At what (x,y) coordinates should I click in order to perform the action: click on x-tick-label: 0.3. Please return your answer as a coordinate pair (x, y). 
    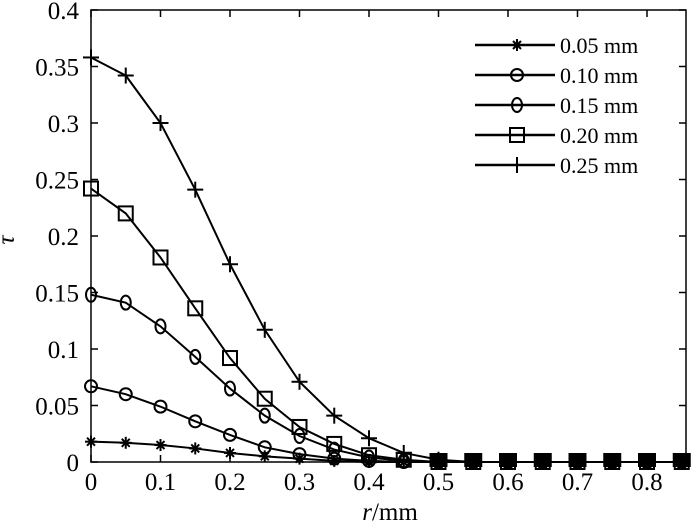
    Looking at the image, I should click on (299, 482).